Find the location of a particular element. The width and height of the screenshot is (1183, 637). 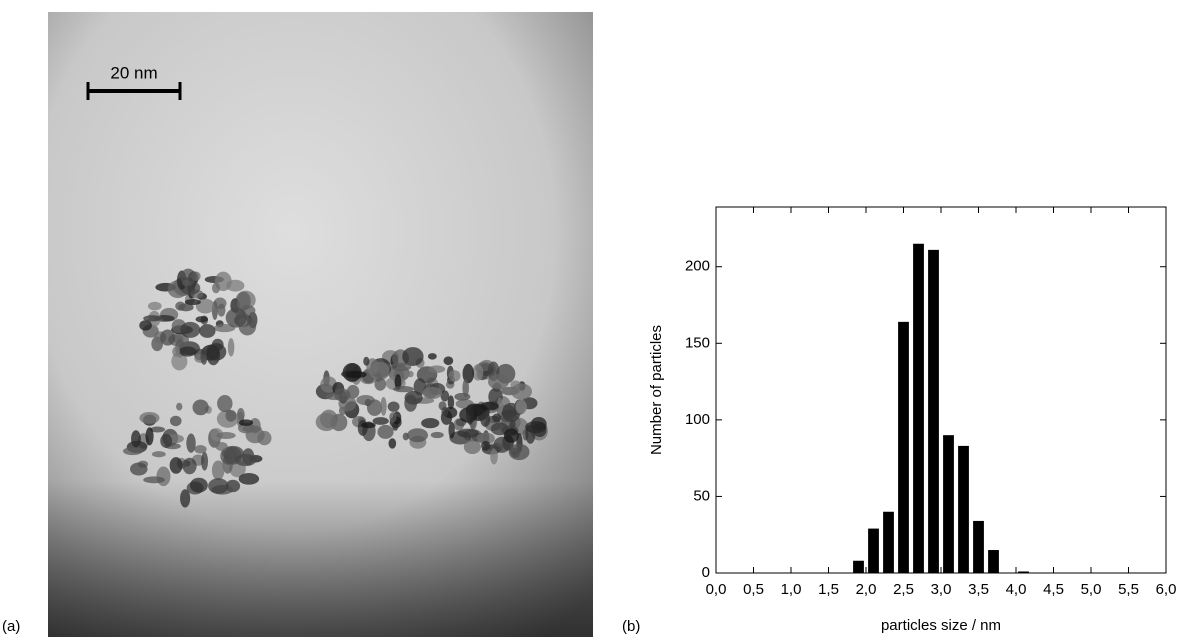

y-tick-label: 50 is located at coordinates (701, 495).